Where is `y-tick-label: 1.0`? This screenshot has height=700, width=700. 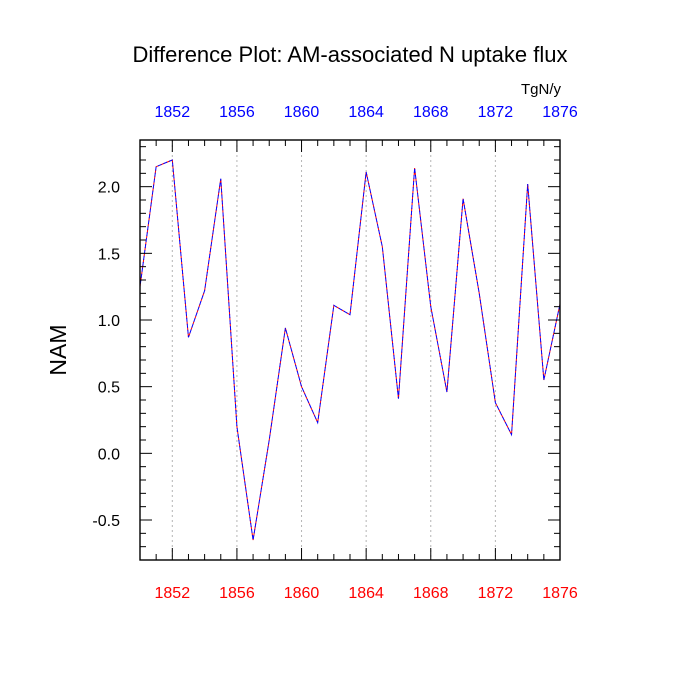
y-tick-label: 1.0 is located at coordinates (109, 321).